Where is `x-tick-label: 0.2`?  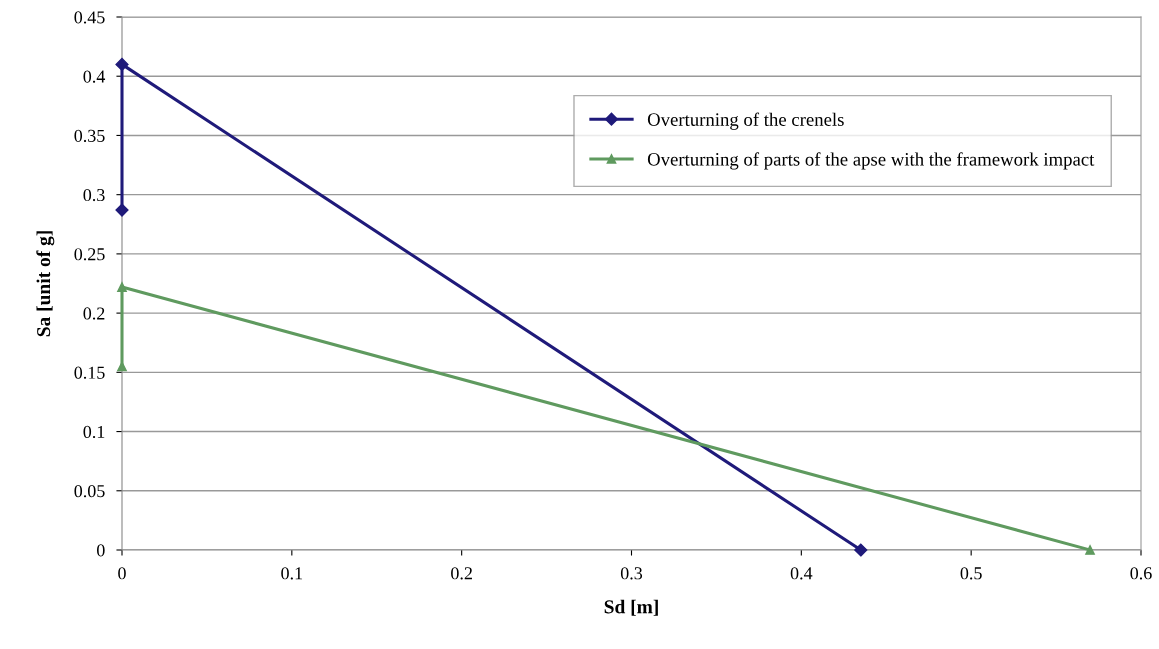 x-tick-label: 0.2 is located at coordinates (461, 573).